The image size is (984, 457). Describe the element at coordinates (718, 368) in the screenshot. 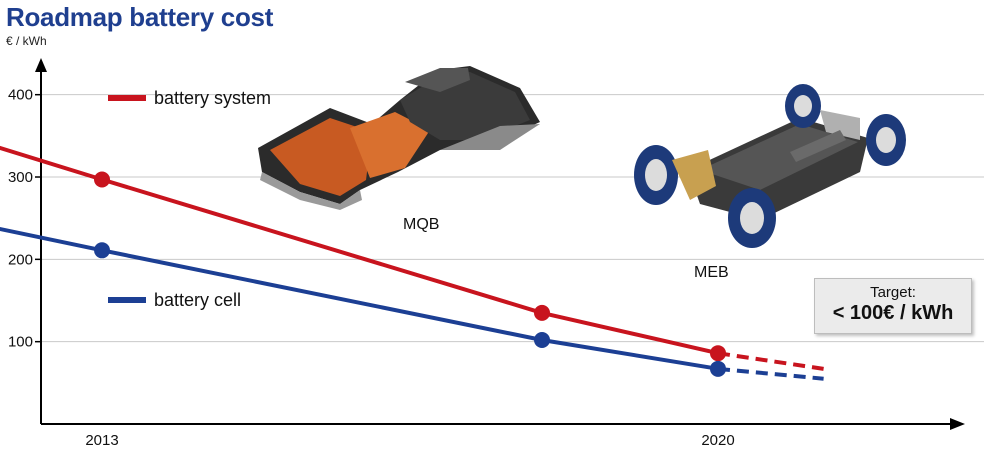

I see `data-point-battery-cell-2020` at that location.